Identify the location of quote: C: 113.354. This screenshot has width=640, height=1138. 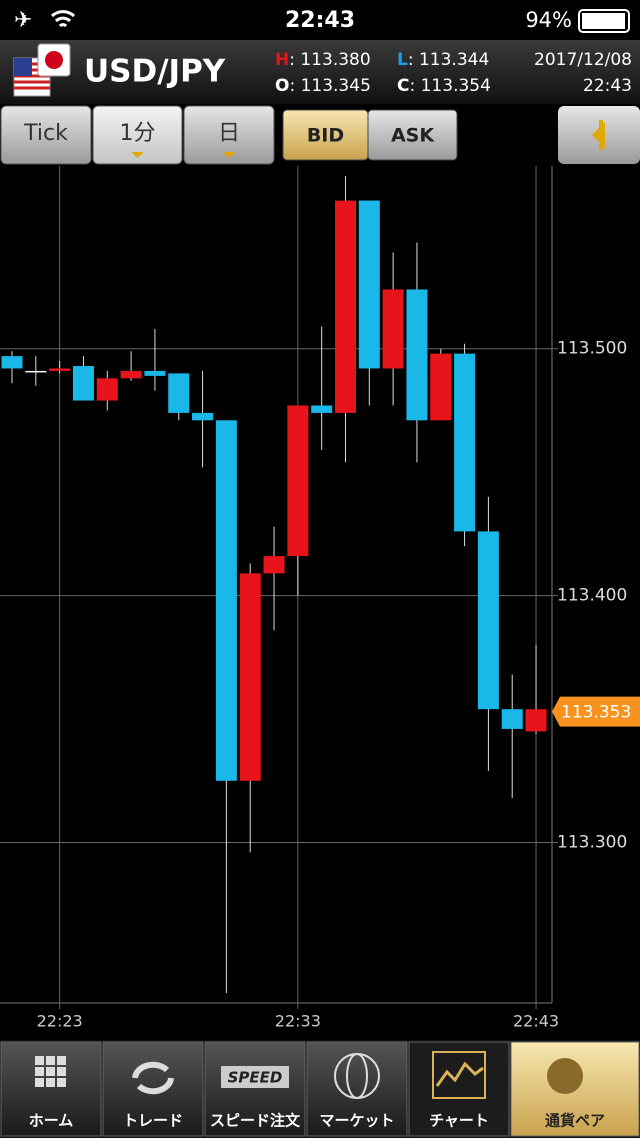
(444, 86).